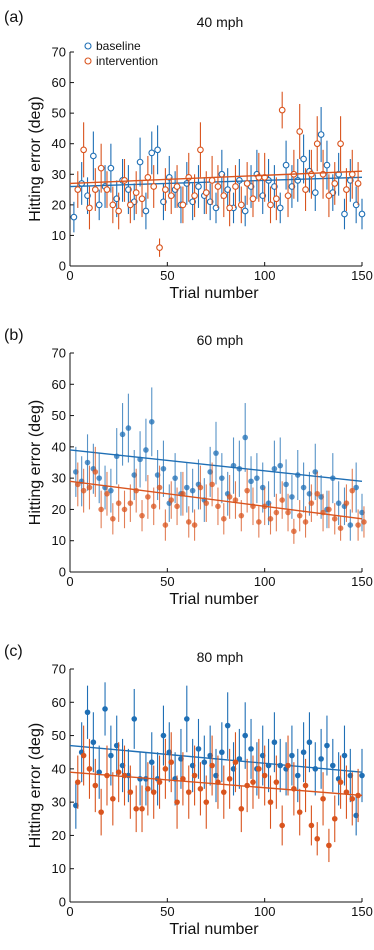 This screenshot has height=950, width=374. Describe the element at coordinates (59, 768) in the screenshot. I see `y-tick-label: 40` at that location.